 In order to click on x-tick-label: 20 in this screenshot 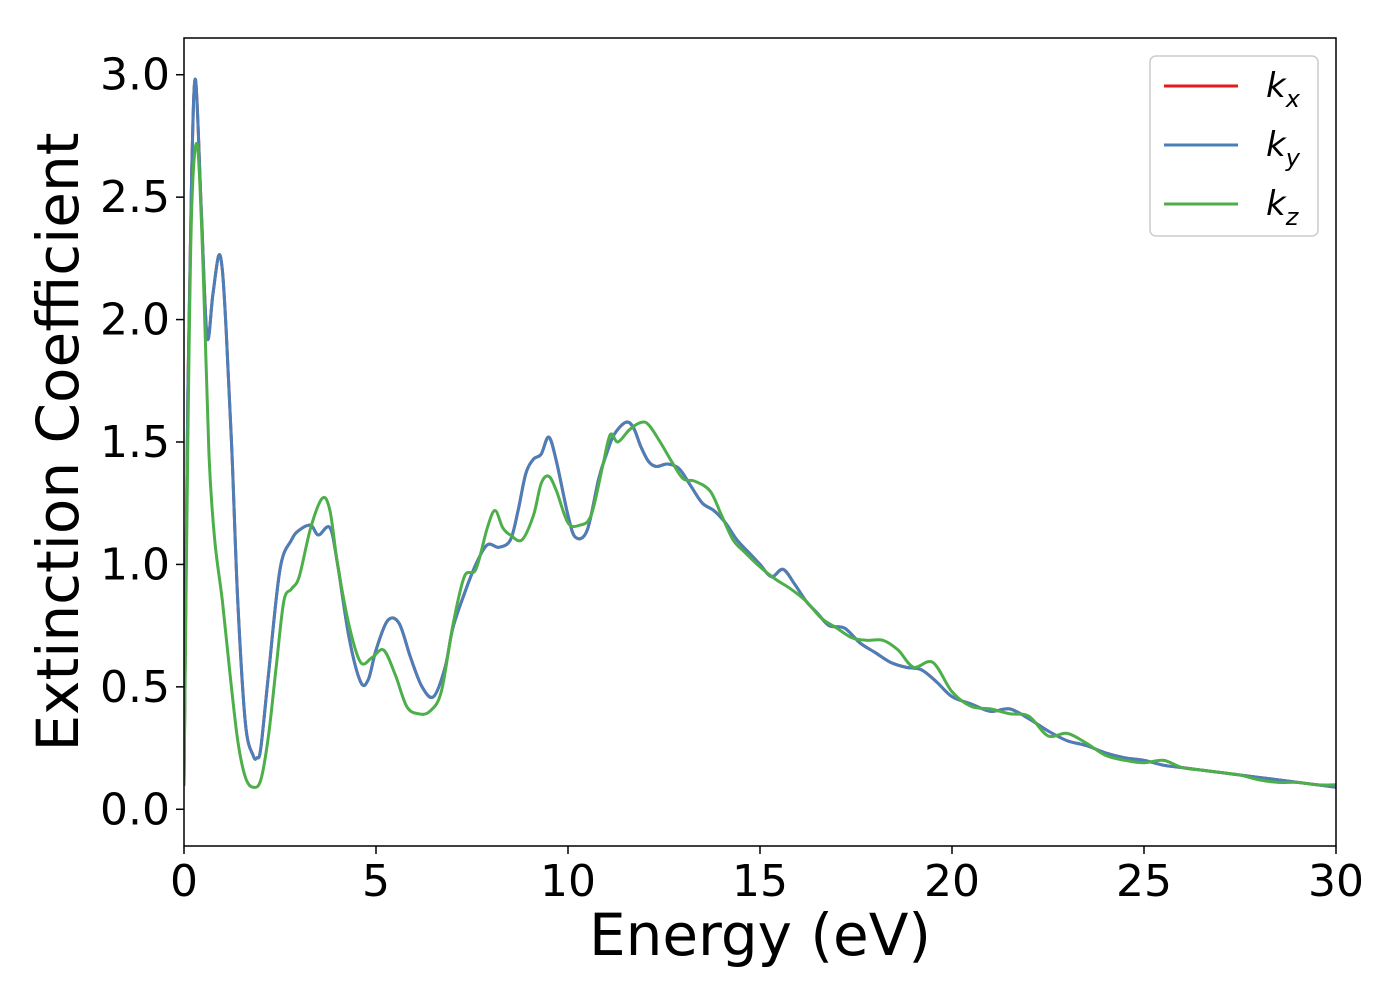, I will do `click(952, 881)`.